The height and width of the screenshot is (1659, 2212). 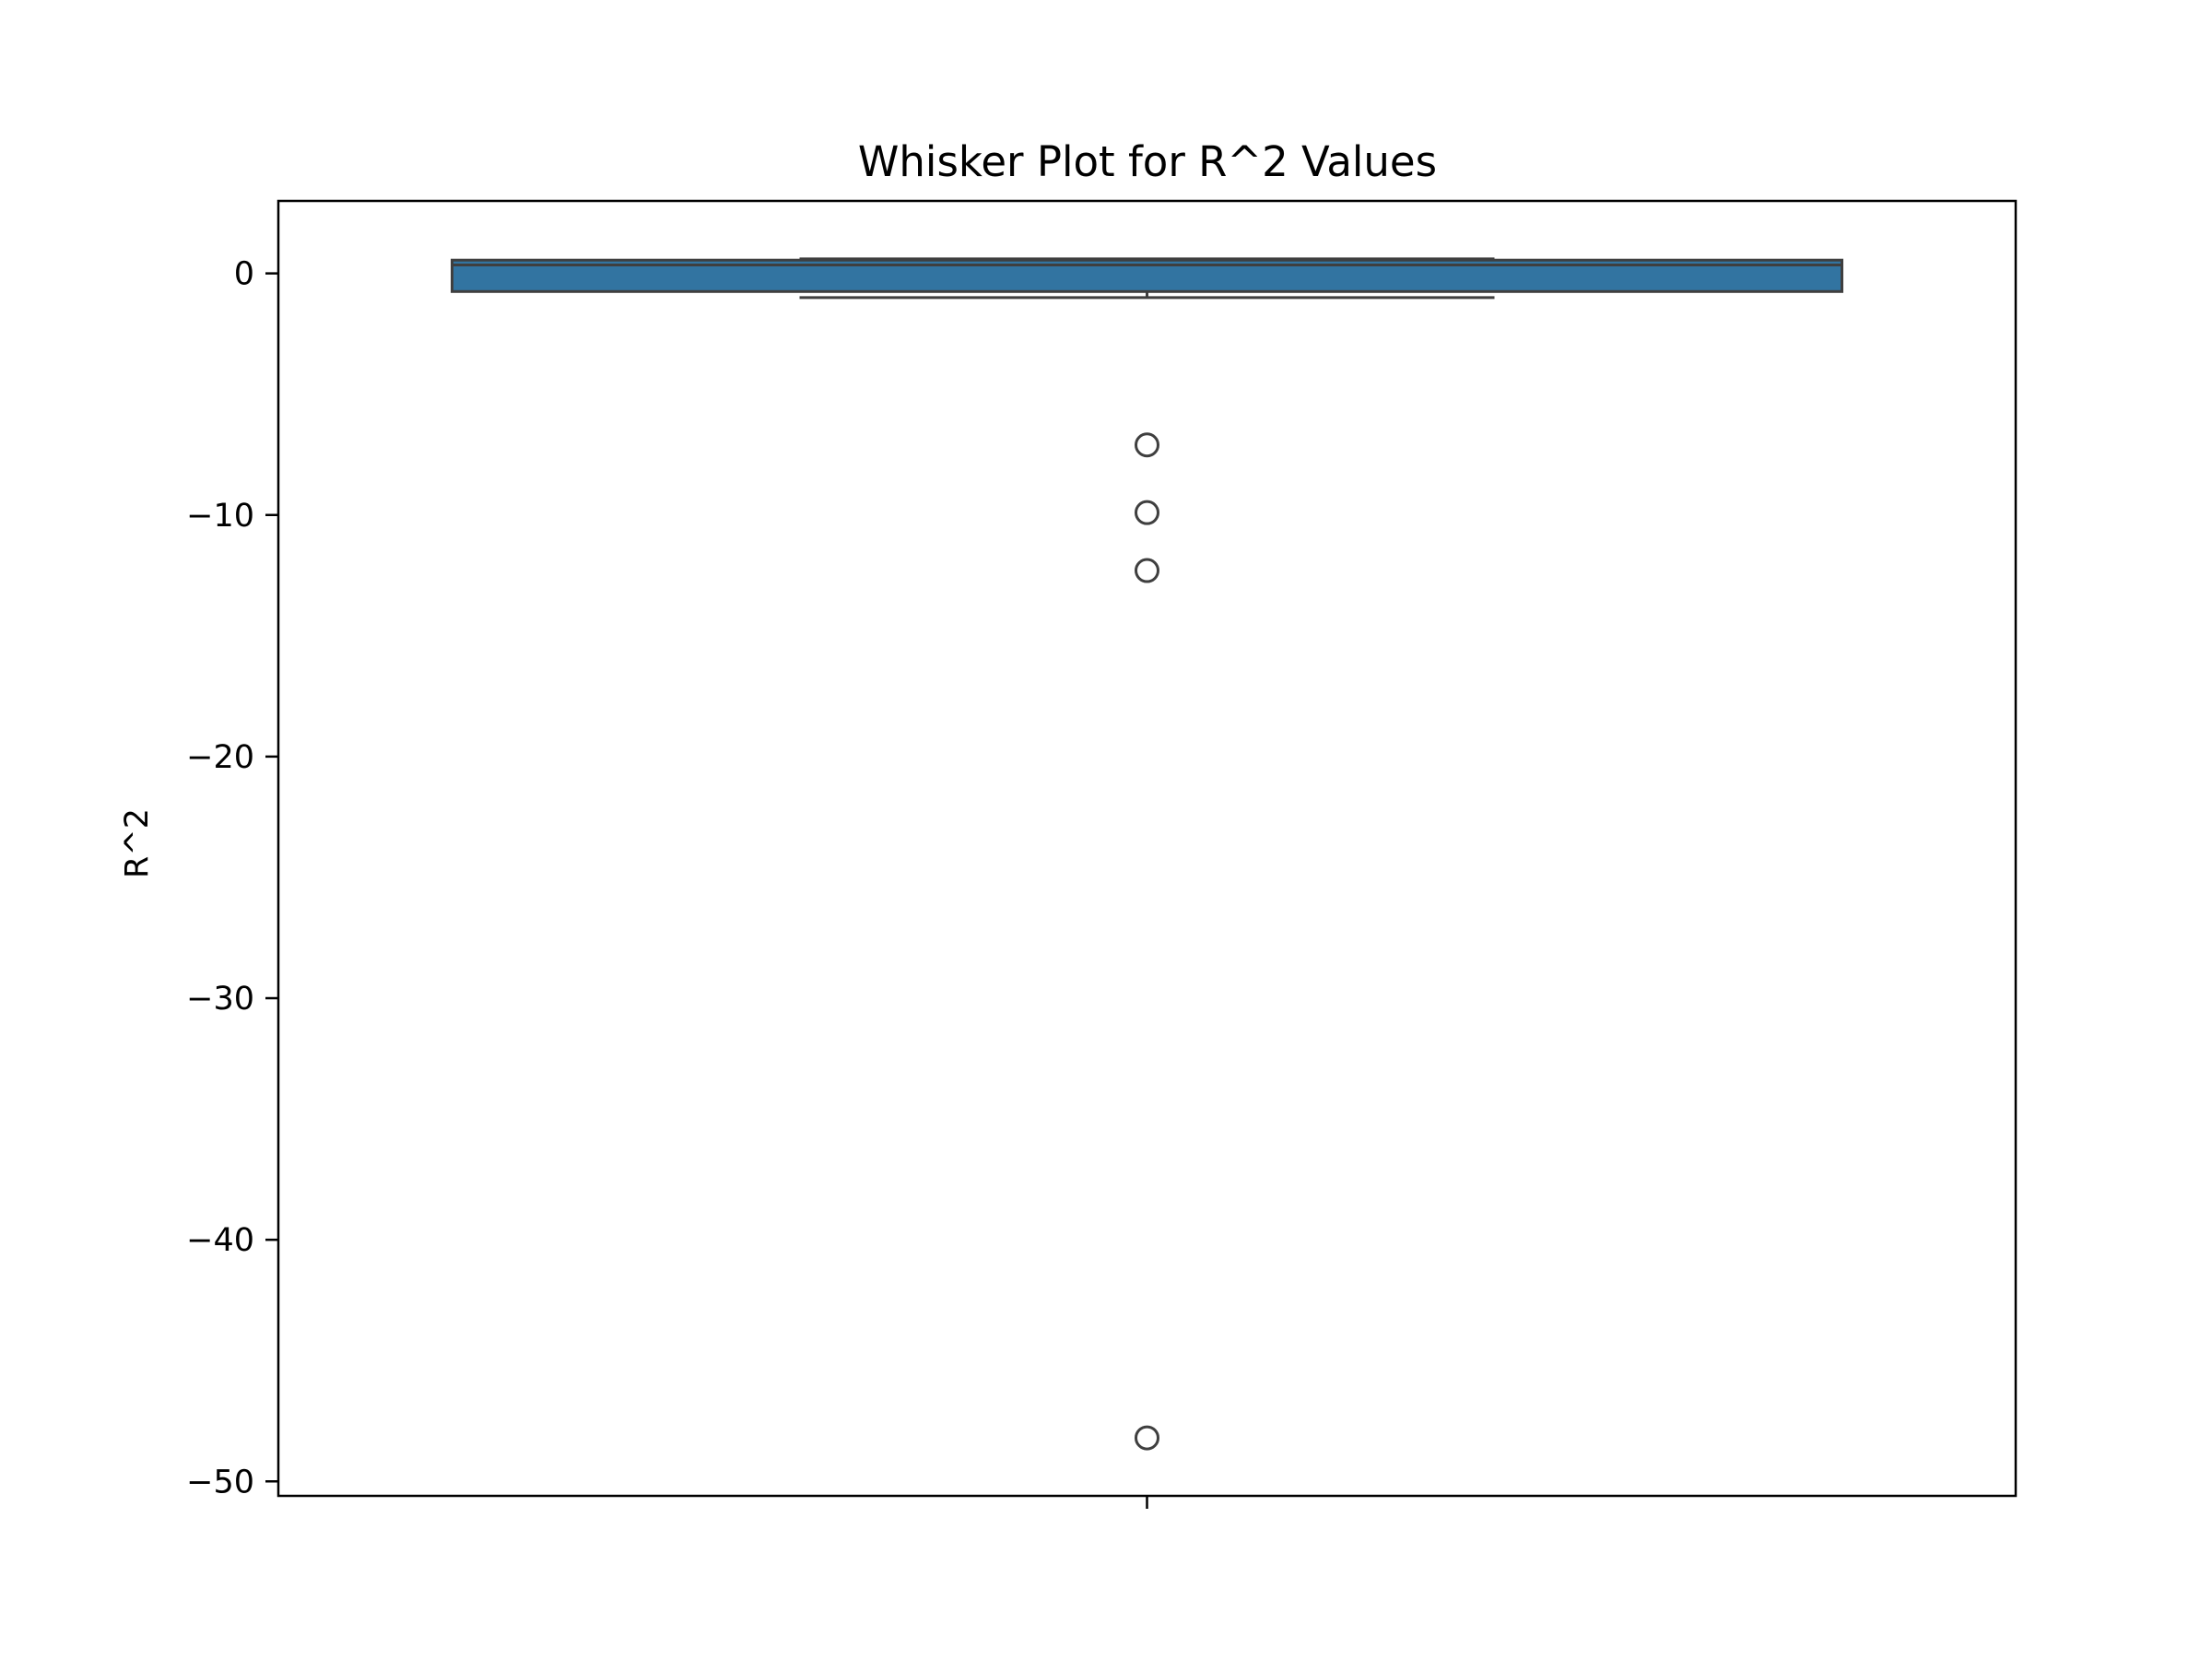 I want to click on y-tick-label: −30, so click(x=220, y=999).